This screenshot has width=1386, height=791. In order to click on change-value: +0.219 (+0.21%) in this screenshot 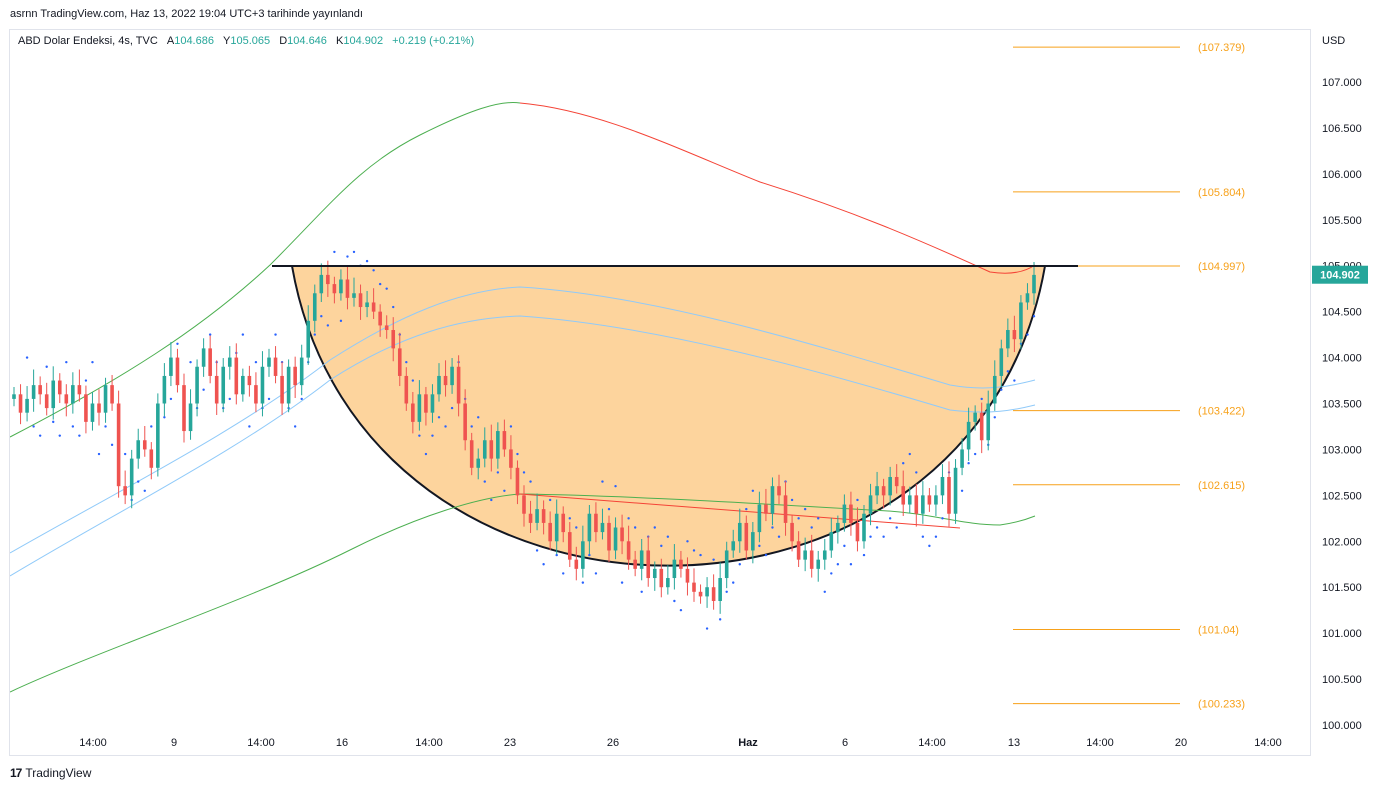, I will do `click(433, 41)`.